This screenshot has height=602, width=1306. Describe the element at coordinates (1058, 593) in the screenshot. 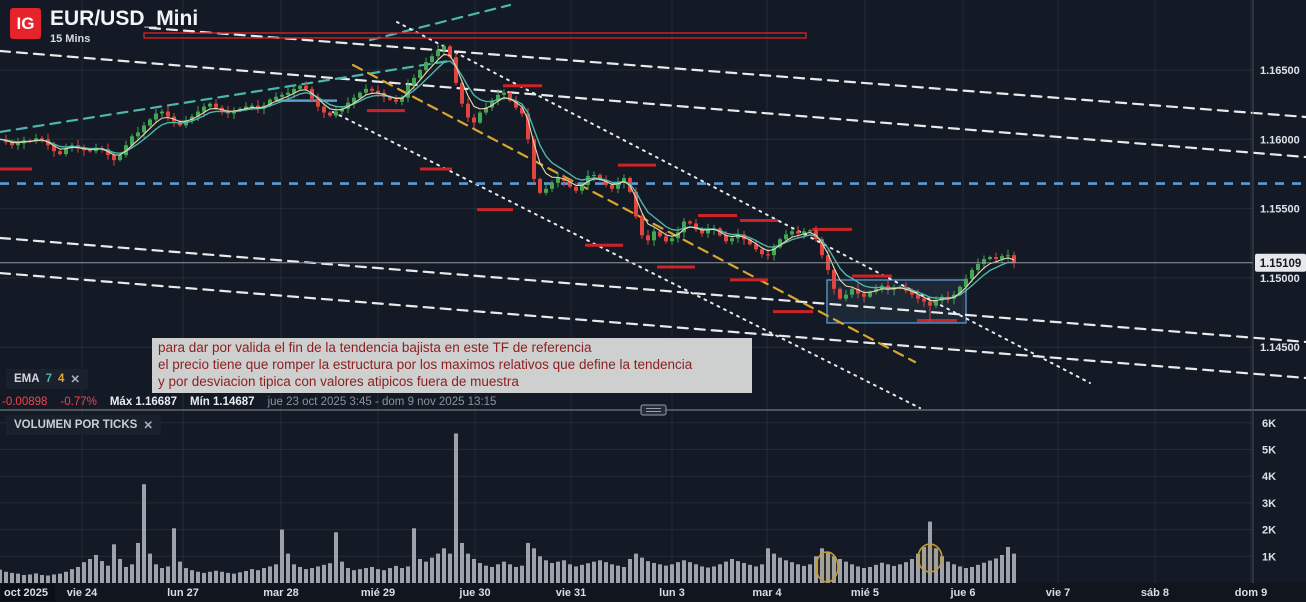

I see `time-axis-label: vie 7` at that location.